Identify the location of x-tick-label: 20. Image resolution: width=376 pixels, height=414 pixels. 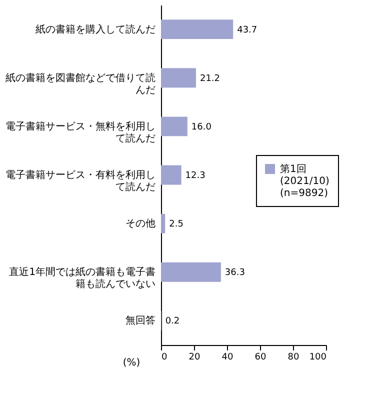
(194, 357).